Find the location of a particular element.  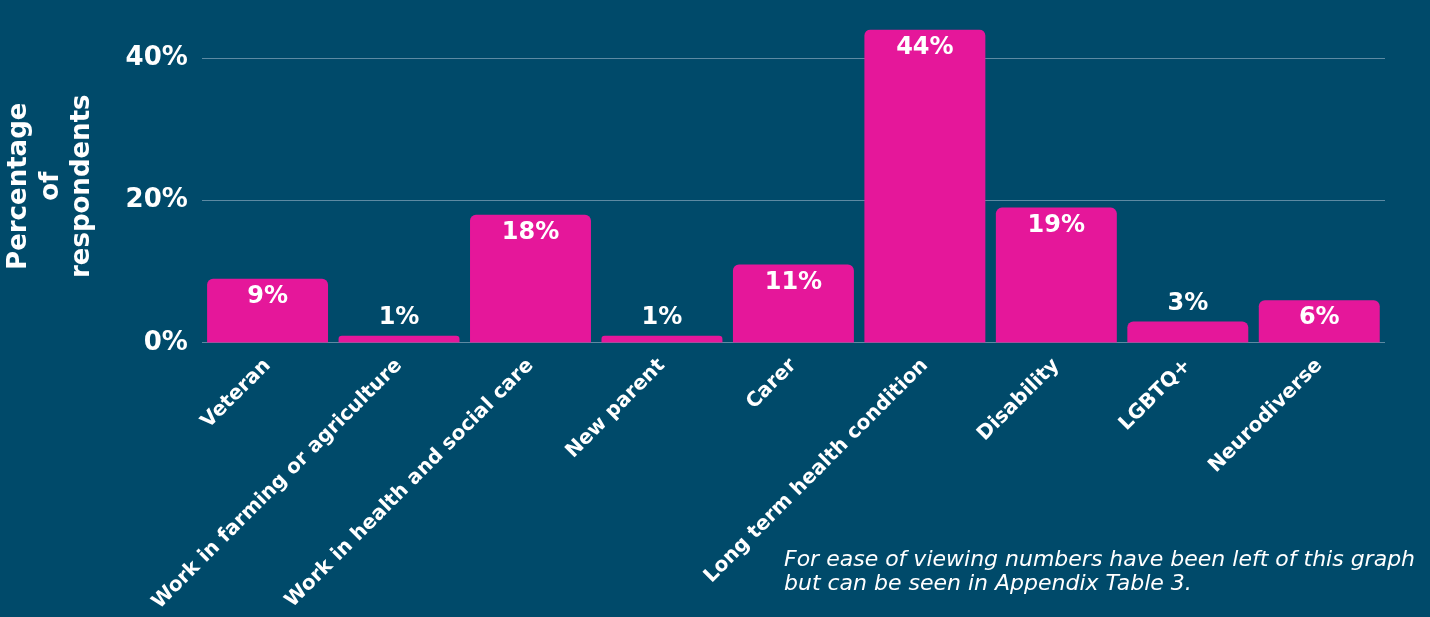

y-tick-label: 40% is located at coordinates (156, 55).